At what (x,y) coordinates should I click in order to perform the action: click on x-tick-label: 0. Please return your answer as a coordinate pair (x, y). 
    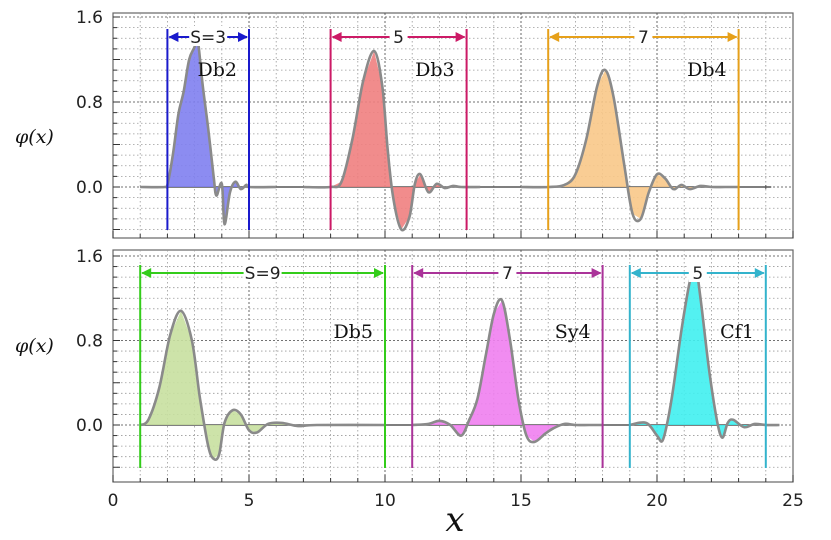
    Looking at the image, I should click on (113, 501).